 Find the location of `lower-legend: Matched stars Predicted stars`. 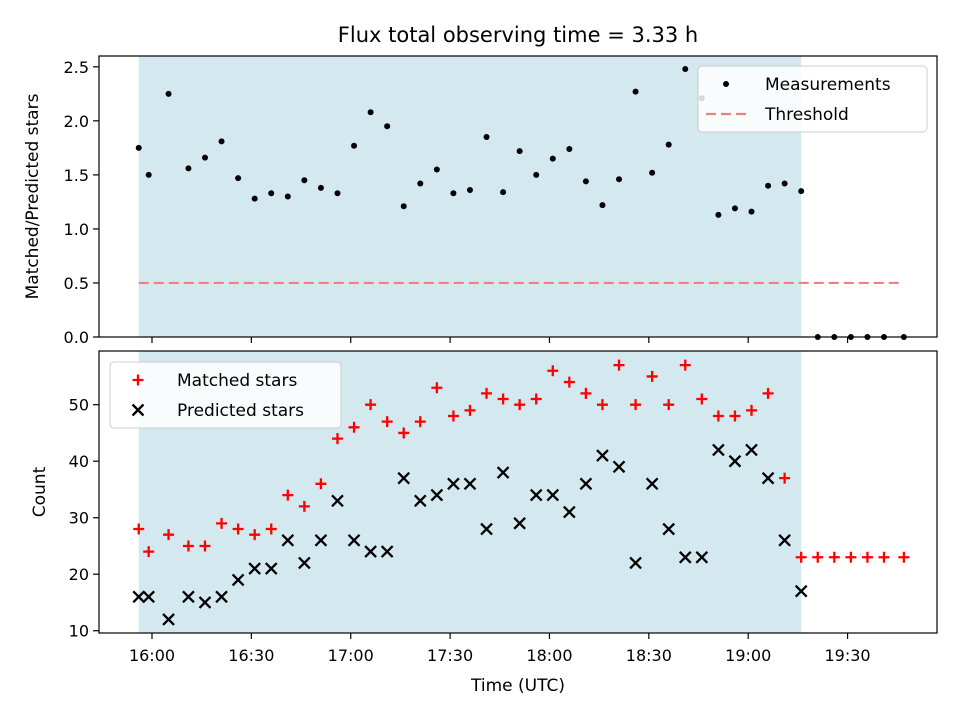

lower-legend: Matched stars Predicted stars is located at coordinates (225, 395).